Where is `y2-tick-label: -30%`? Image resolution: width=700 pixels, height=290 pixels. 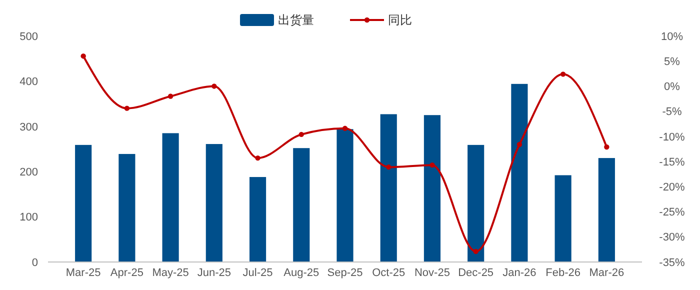
y2-tick-label: -30% is located at coordinates (672, 238).